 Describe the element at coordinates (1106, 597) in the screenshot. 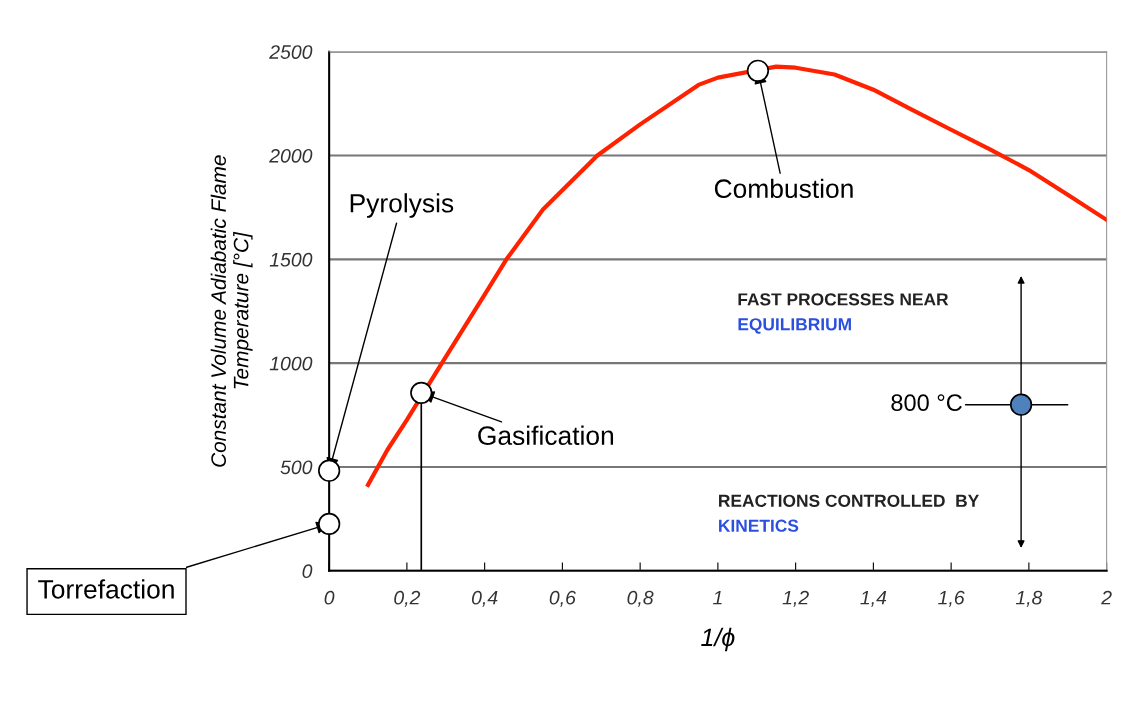

I see `x-tick-label: 2` at that location.